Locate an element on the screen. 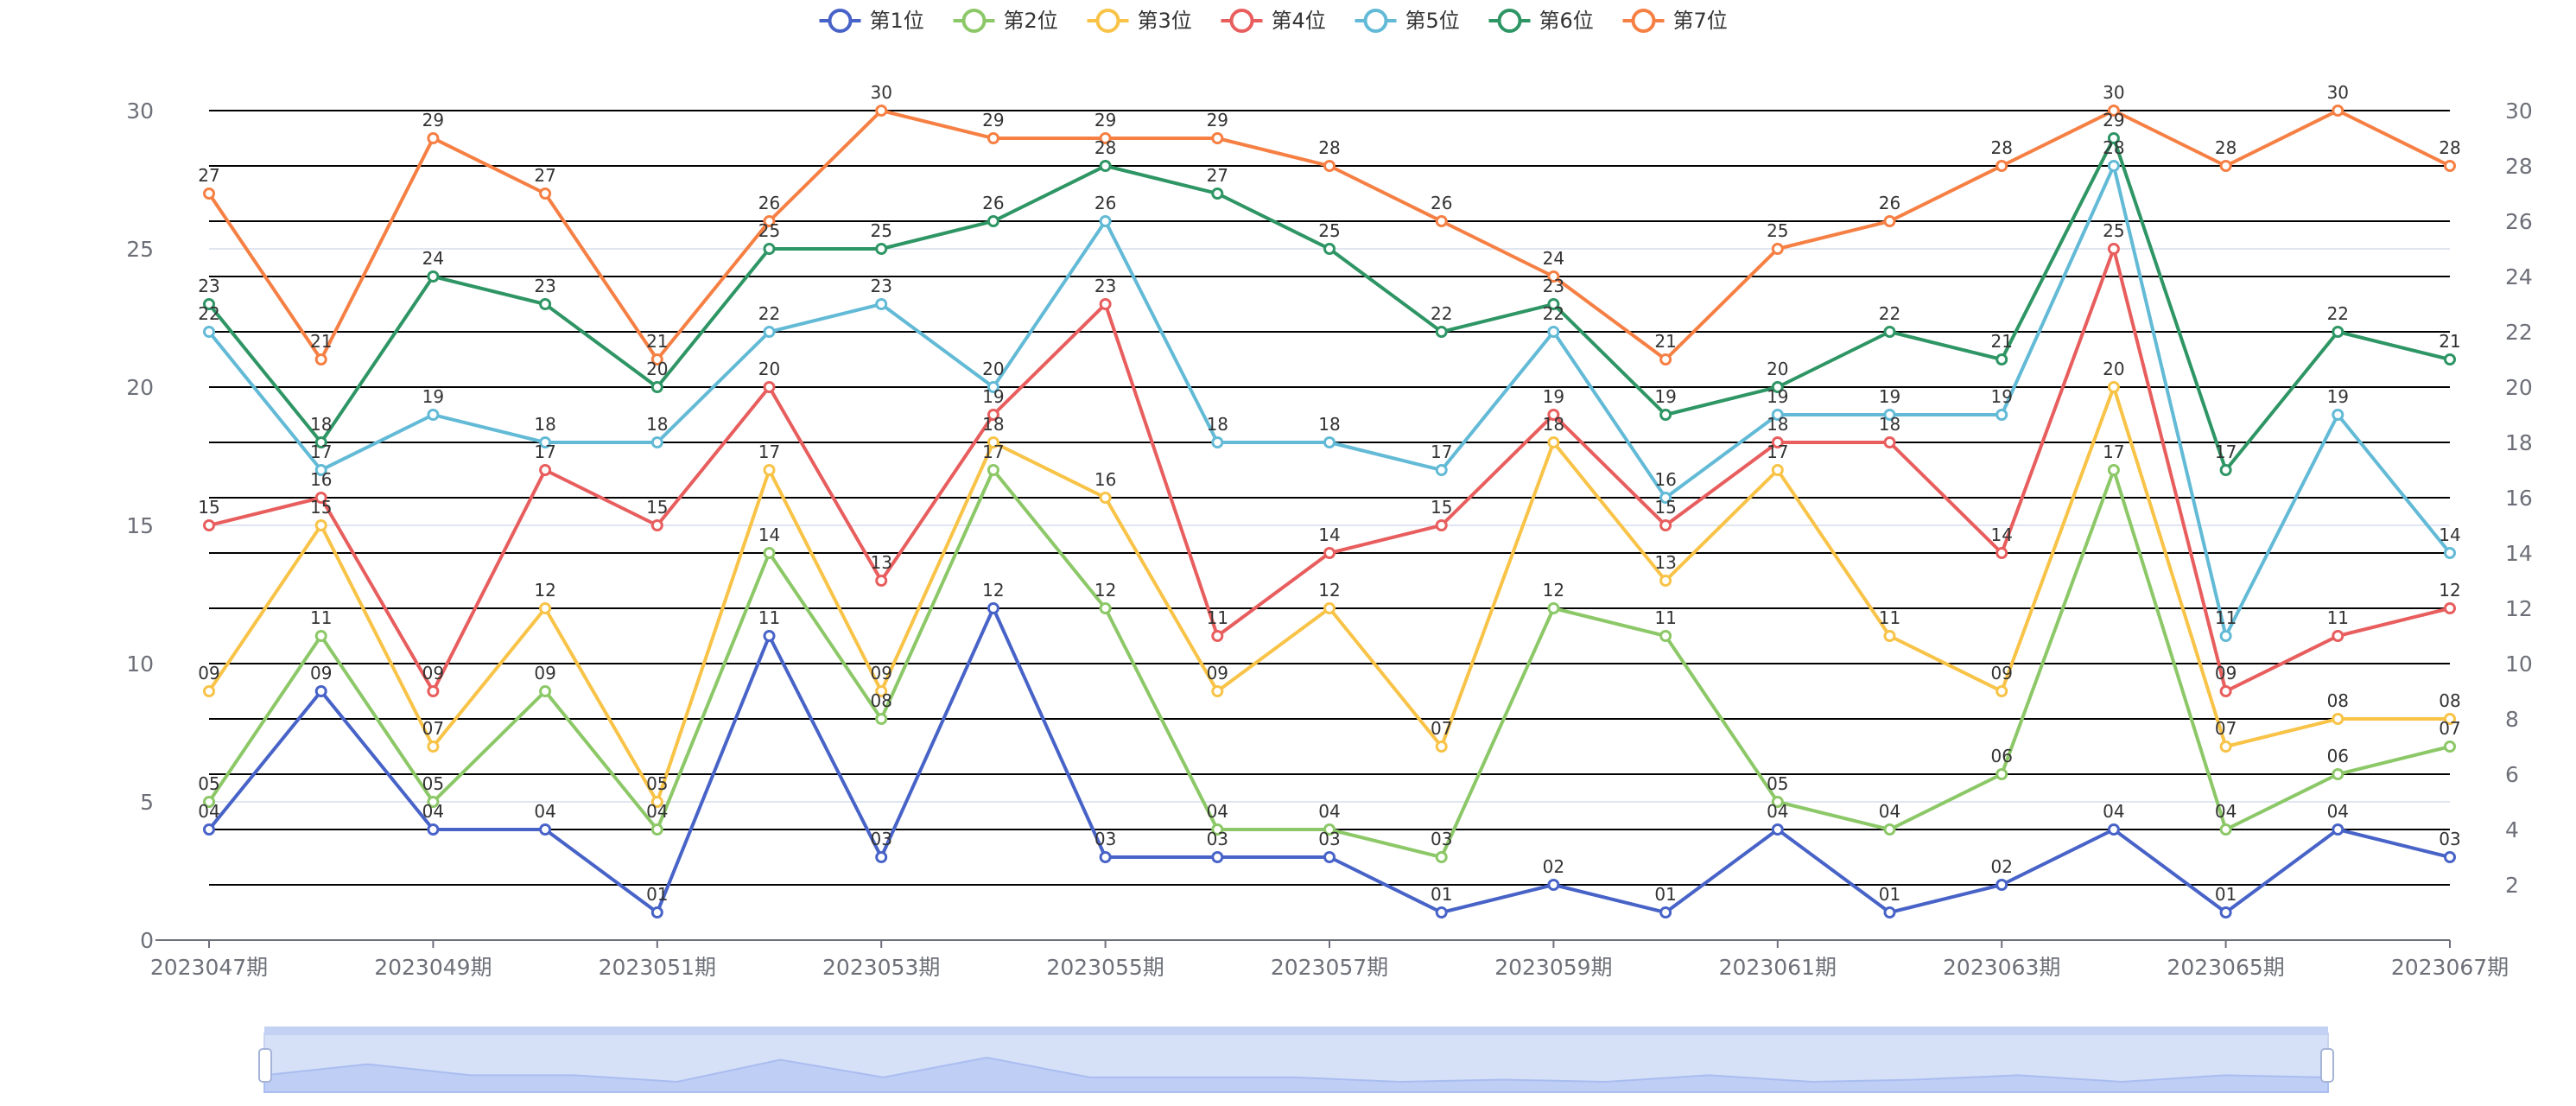 This screenshot has height=1106, width=2576. data-label: 20 is located at coordinates (657, 369).